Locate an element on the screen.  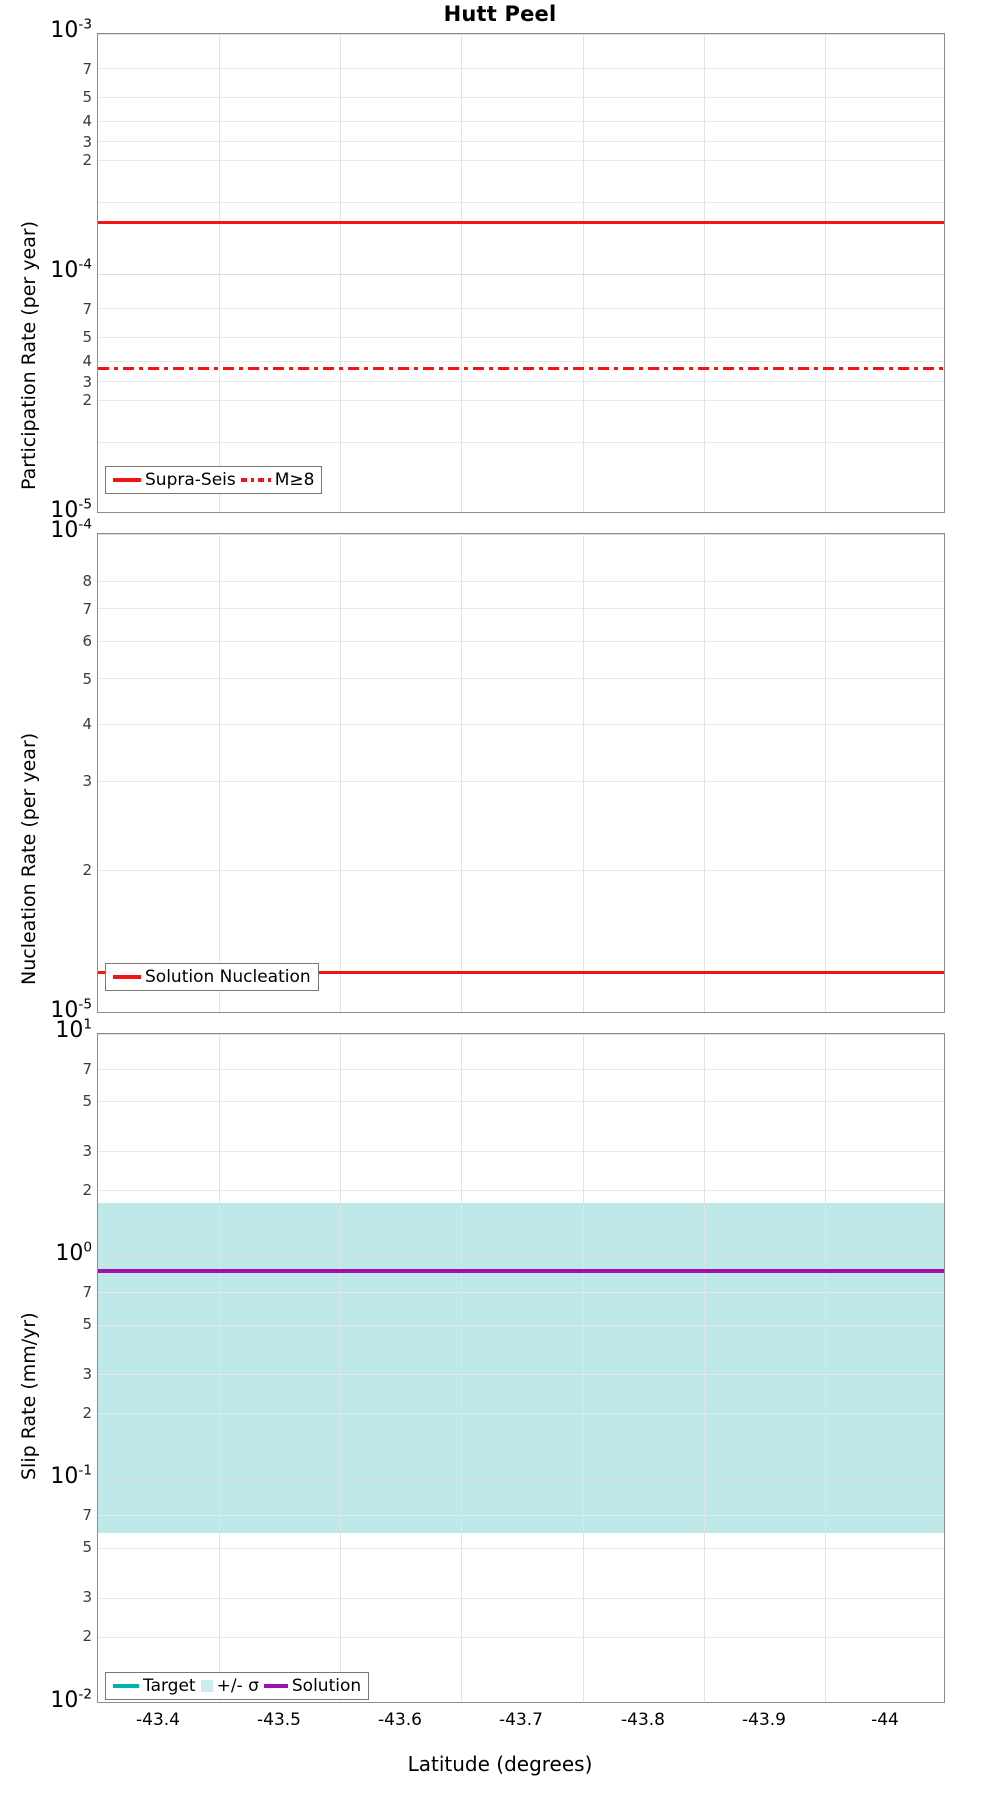
panel1-legend: Supra-Seis M≥8 is located at coordinates (214, 480).